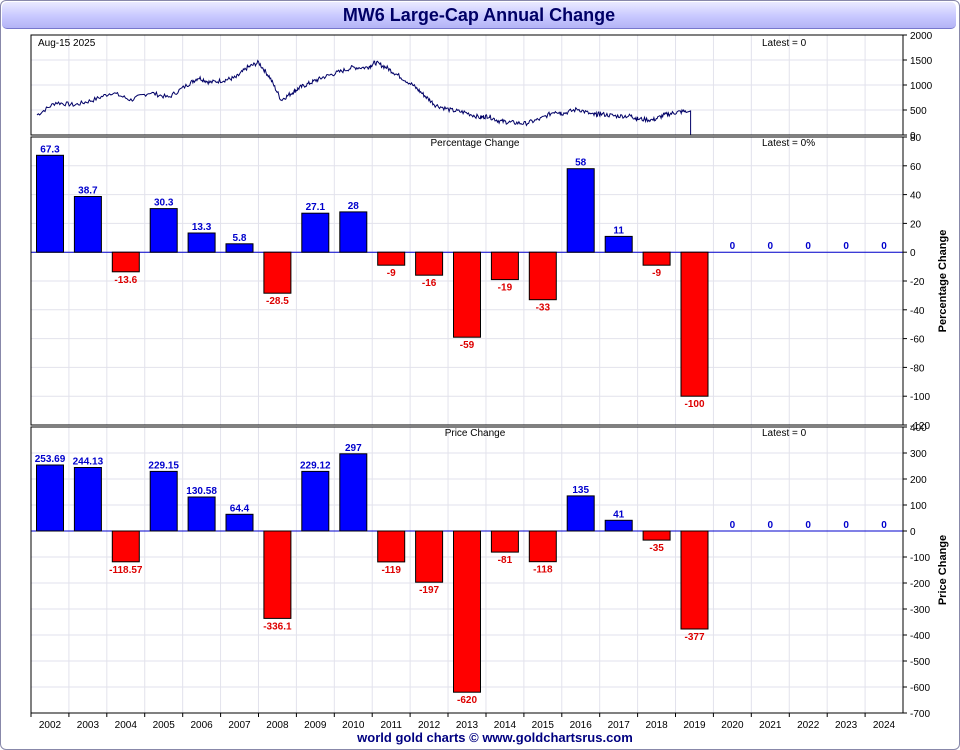 Image resolution: width=960 pixels, height=750 pixels. What do you see at coordinates (770, 725) in the screenshot?
I see `x-tick-label: 2021` at bounding box center [770, 725].